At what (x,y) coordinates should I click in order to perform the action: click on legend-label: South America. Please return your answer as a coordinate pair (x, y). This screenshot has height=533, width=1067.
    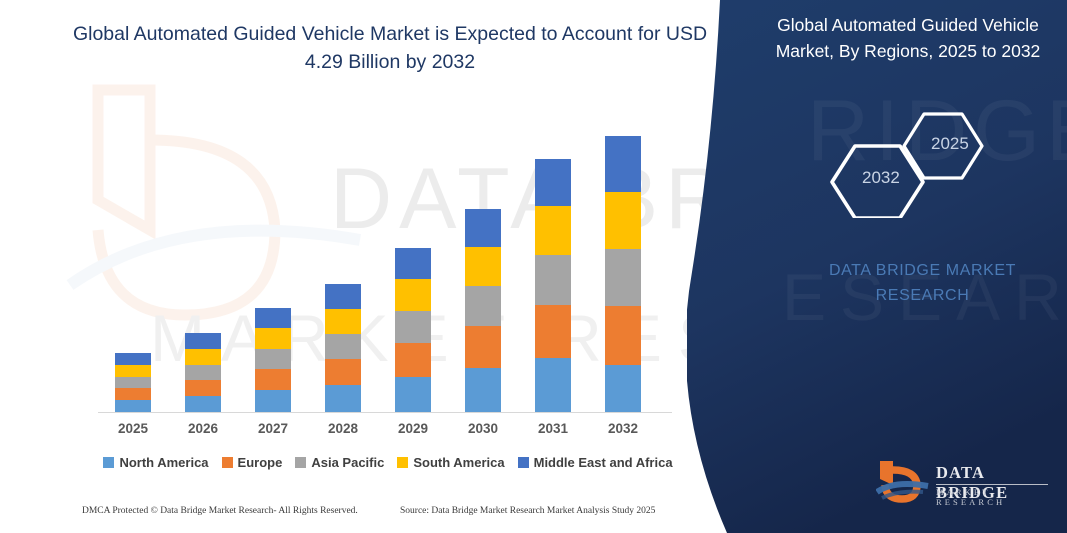
    Looking at the image, I should click on (459, 462).